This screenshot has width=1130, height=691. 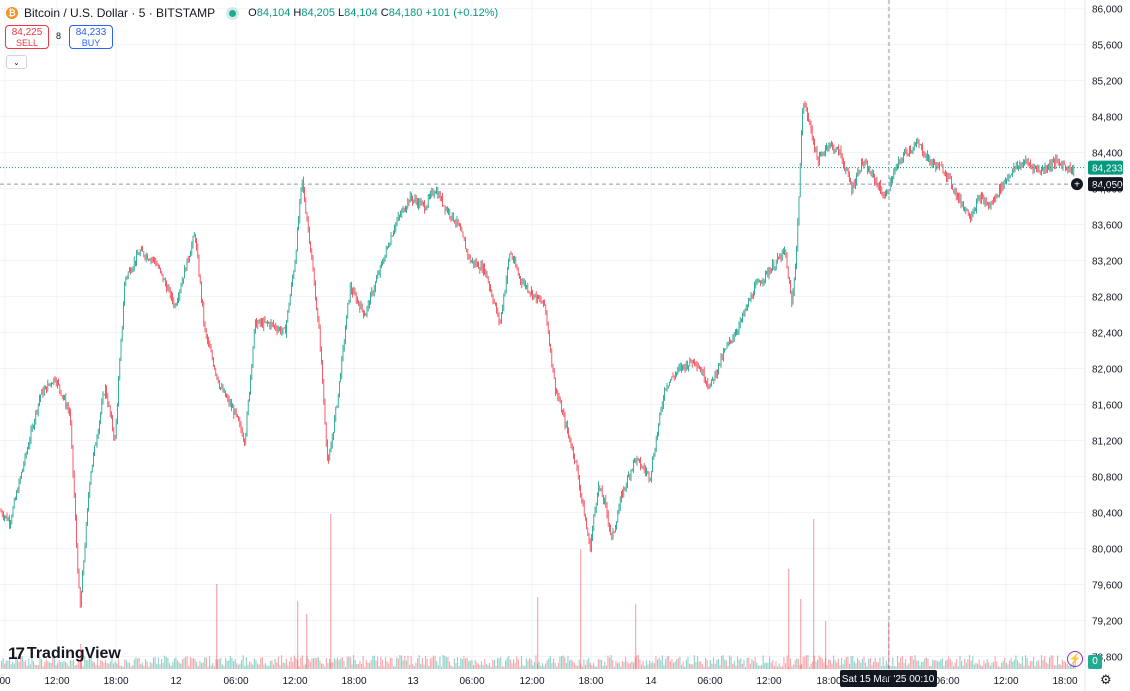 I want to click on y-tick-label: 81,600, so click(x=1107, y=406).